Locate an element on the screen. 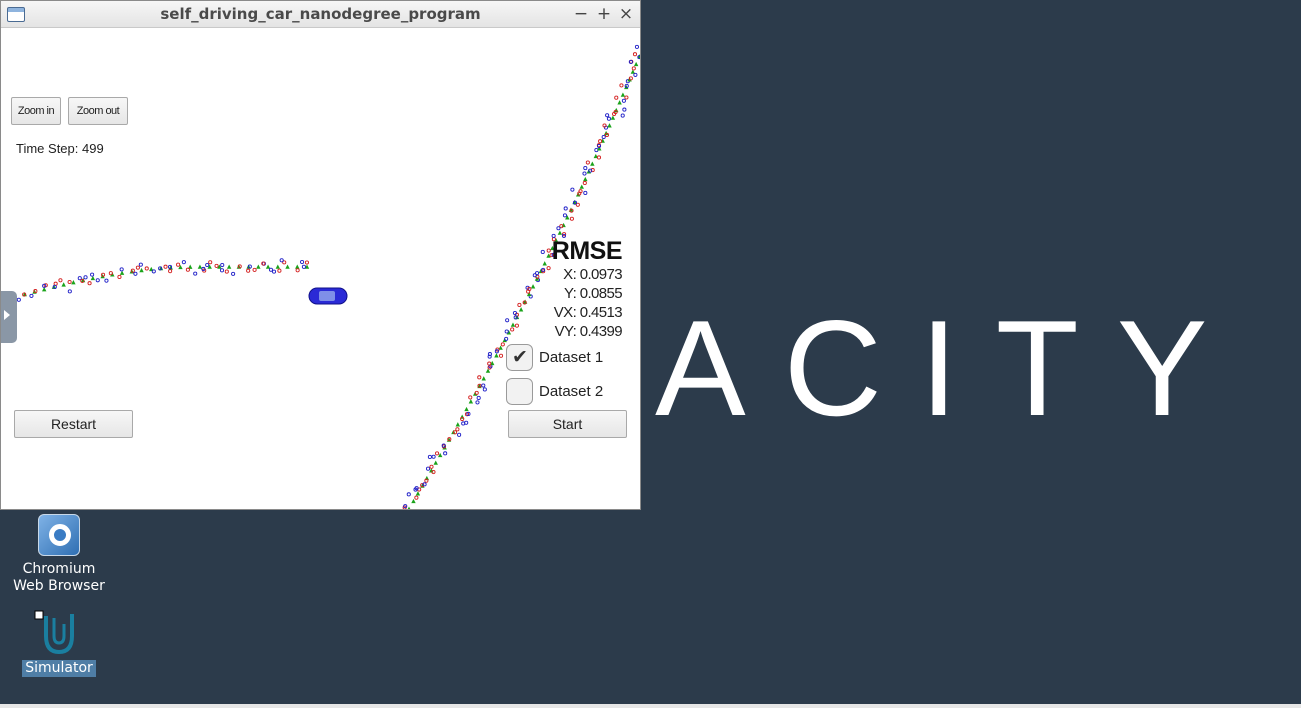 The image size is (1301, 708). rmse-vy: VY: 0.4399 is located at coordinates (588, 331).